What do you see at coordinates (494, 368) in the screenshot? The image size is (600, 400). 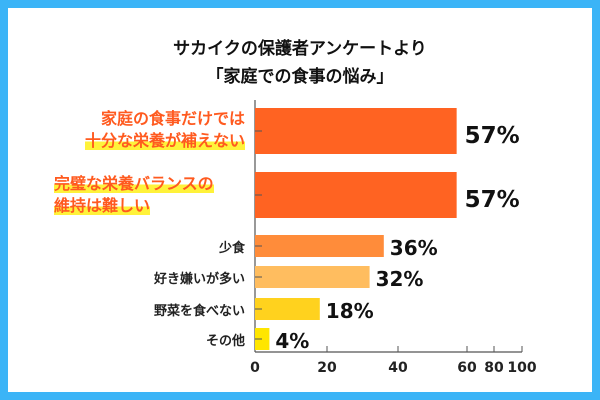 I see `x-tick-label: 80` at bounding box center [494, 368].